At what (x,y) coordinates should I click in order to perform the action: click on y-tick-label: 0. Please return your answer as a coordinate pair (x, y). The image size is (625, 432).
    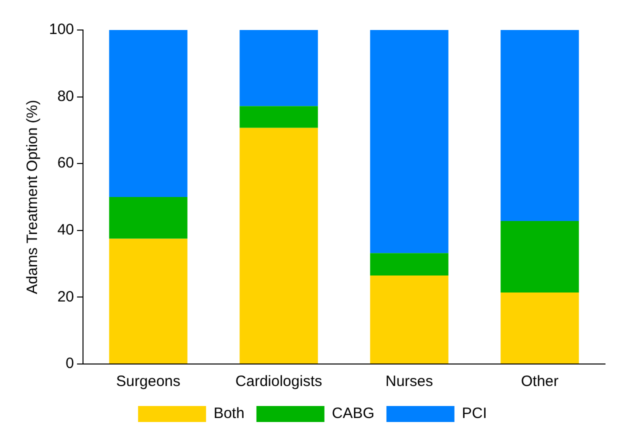
    Looking at the image, I should click on (70, 363).